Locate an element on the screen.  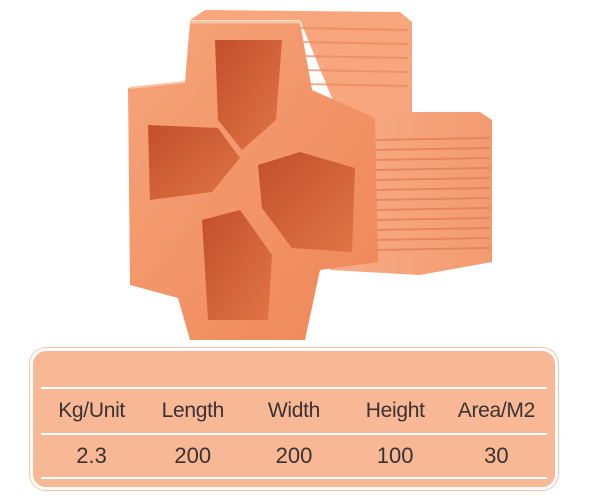
spec-value-height: 100 is located at coordinates (395, 456).